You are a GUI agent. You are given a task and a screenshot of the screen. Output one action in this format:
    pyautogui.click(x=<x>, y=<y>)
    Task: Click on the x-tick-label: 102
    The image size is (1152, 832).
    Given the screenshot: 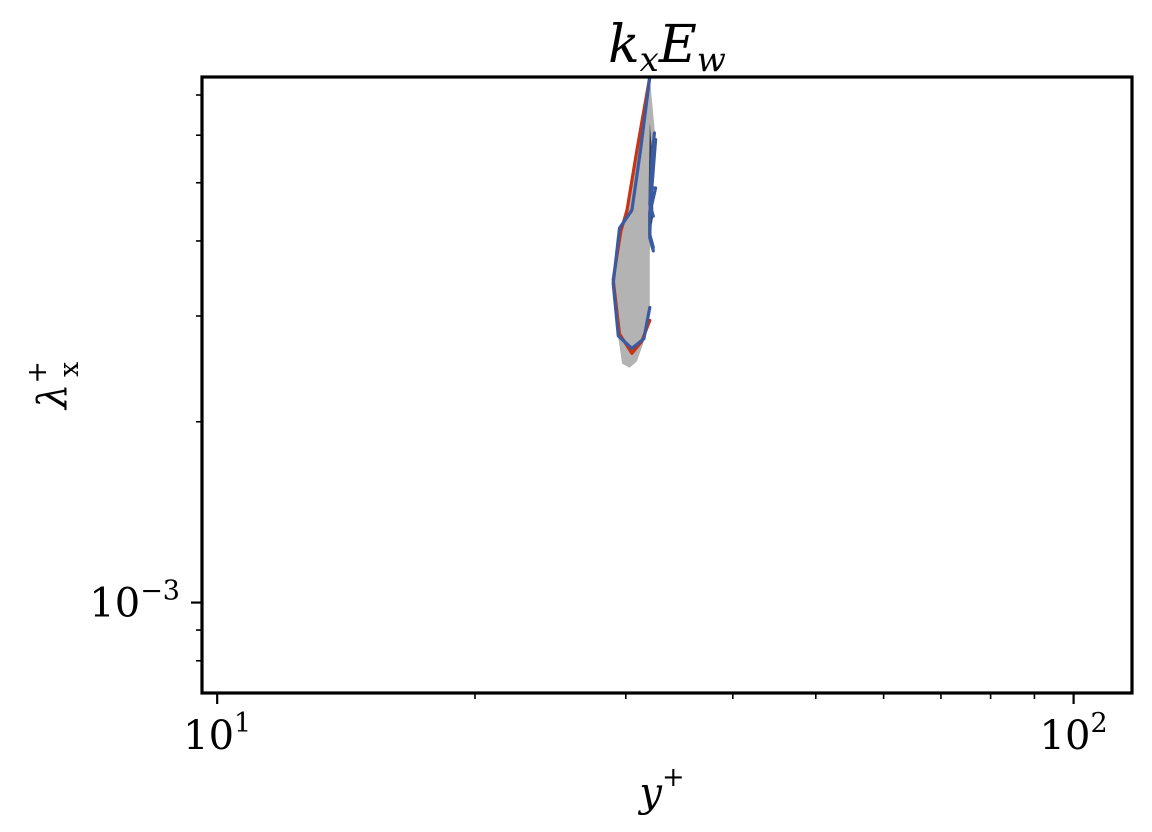 What is the action you would take?
    pyautogui.click(x=1074, y=733)
    